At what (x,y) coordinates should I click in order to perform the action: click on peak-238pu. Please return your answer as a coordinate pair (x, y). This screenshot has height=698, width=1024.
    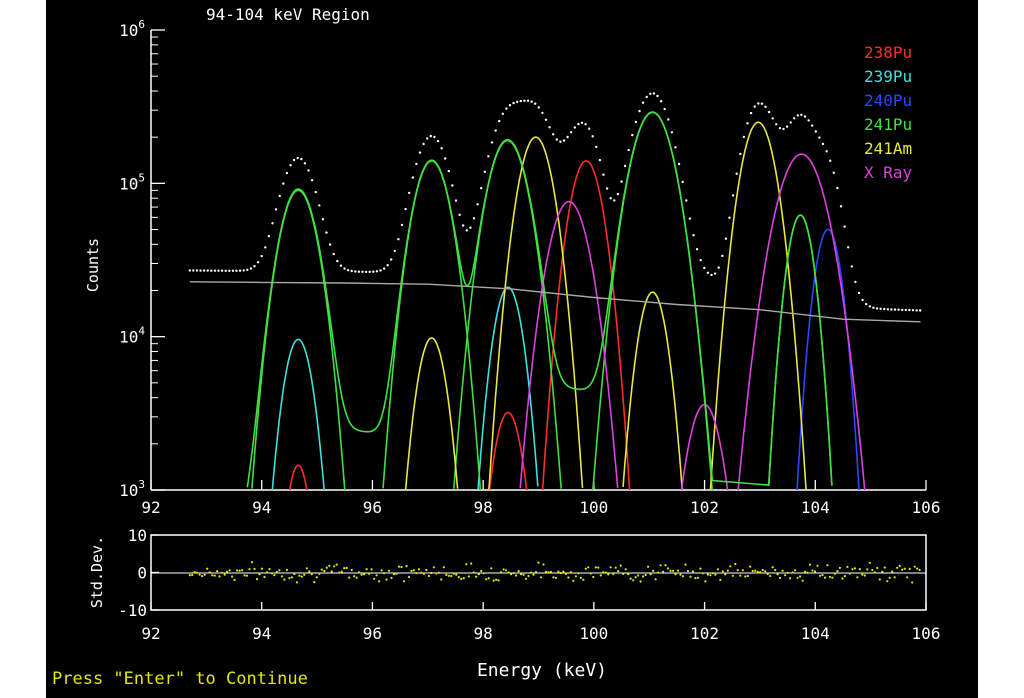
    Looking at the image, I should click on (586, 325).